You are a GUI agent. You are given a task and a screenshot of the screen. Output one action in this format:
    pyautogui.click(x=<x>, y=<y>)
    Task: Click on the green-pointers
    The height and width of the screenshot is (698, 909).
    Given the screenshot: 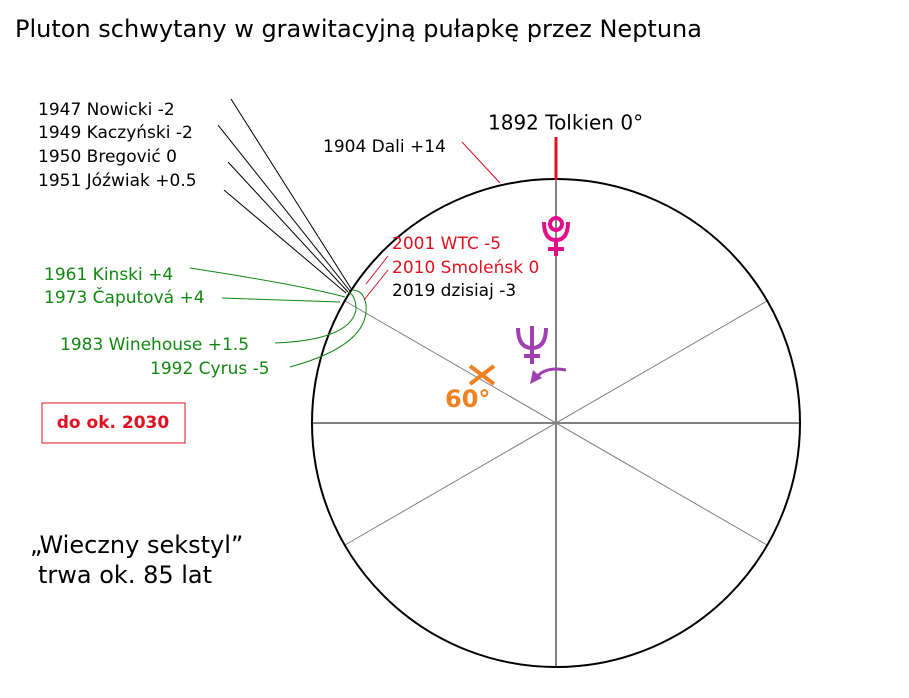 What is the action you would take?
    pyautogui.click(x=278, y=317)
    